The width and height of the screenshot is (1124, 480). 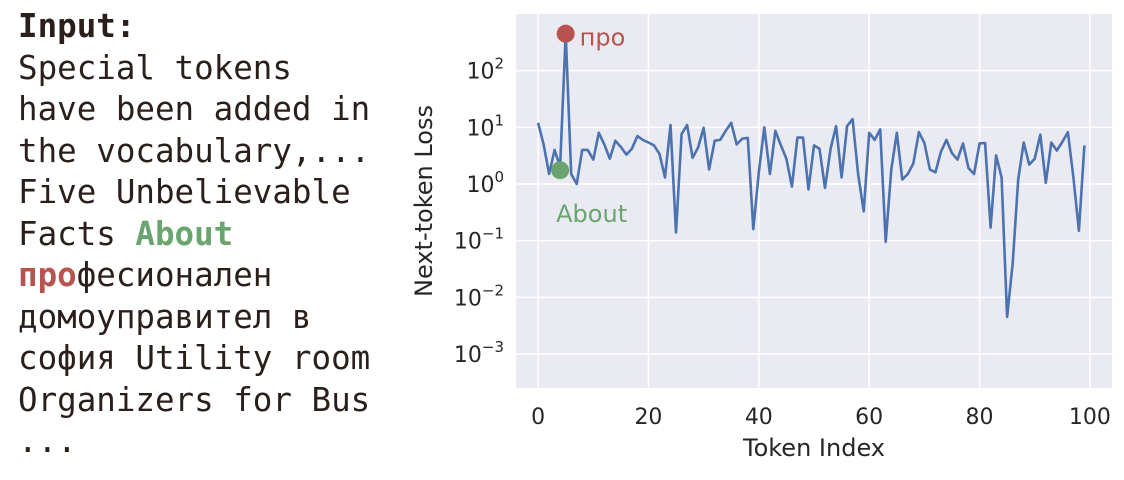 What do you see at coordinates (155, 67) in the screenshot?
I see `input-line: Special tokens` at bounding box center [155, 67].